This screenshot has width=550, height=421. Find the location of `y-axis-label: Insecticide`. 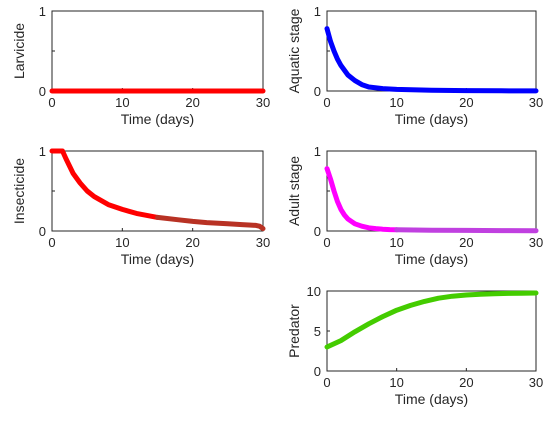

y-axis-label: Insecticide is located at coordinates (19, 191).